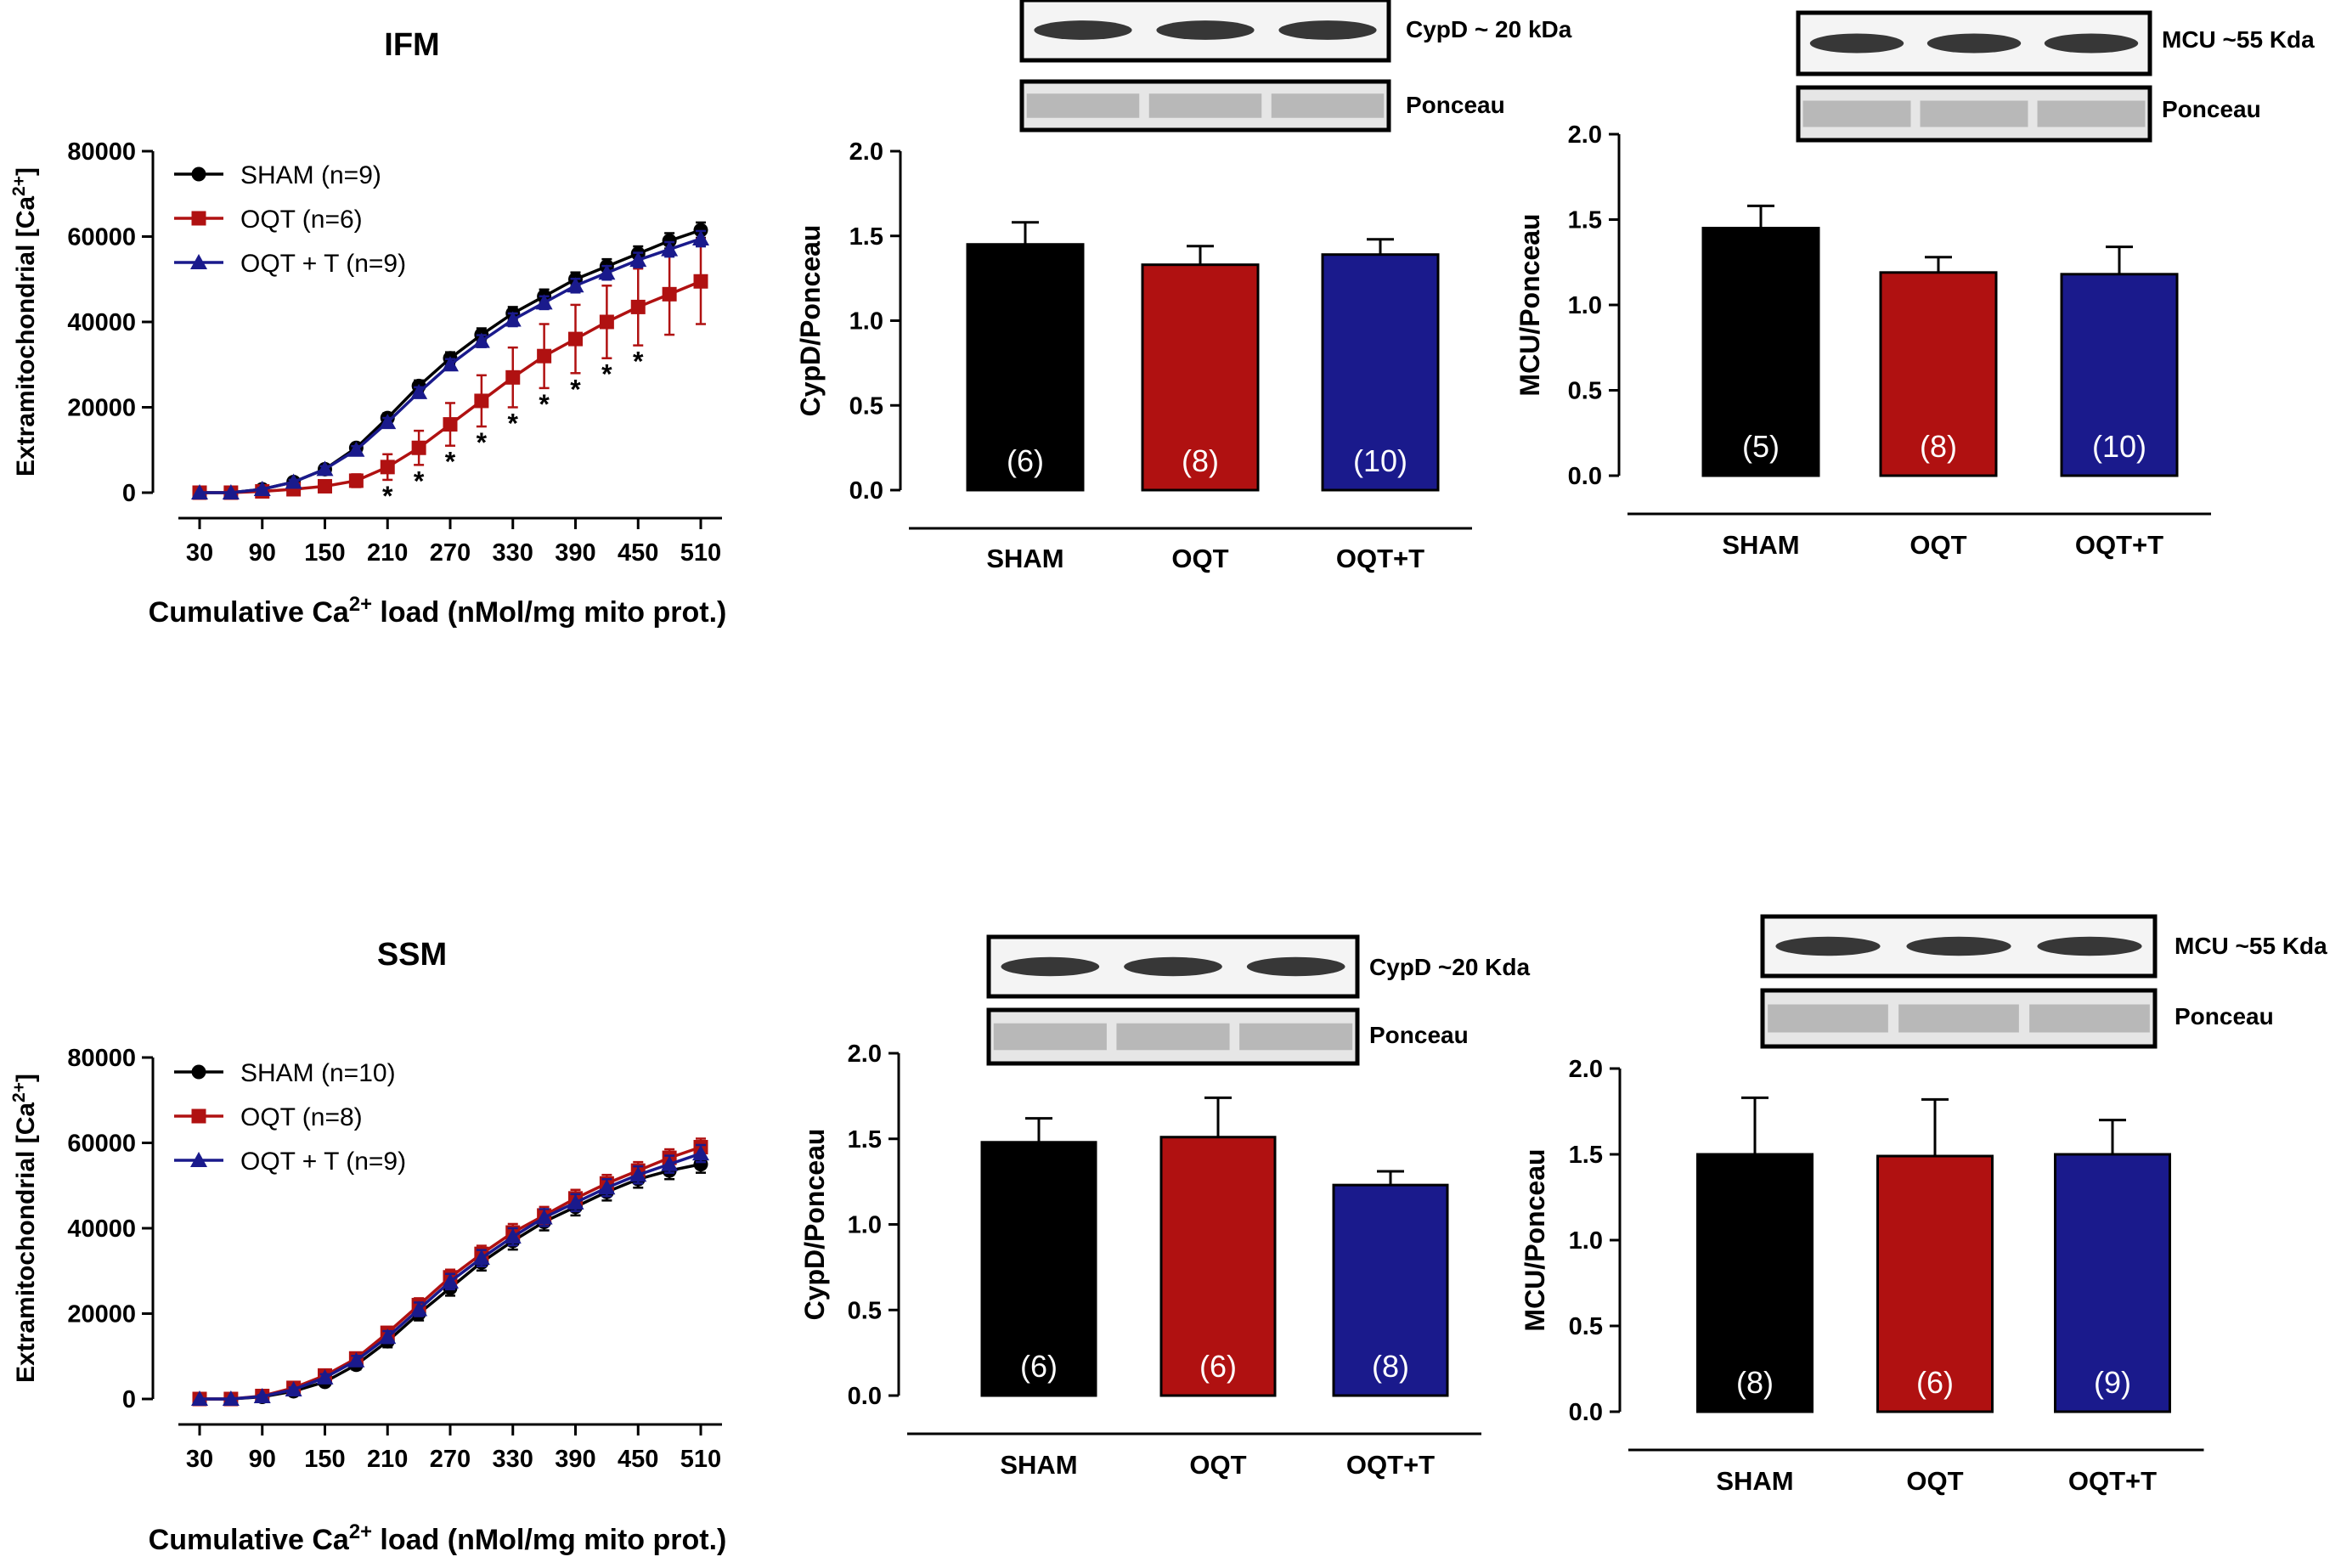 The image size is (2341, 1568). What do you see at coordinates (1217, 1465) in the screenshot?
I see `category-label: OQT` at bounding box center [1217, 1465].